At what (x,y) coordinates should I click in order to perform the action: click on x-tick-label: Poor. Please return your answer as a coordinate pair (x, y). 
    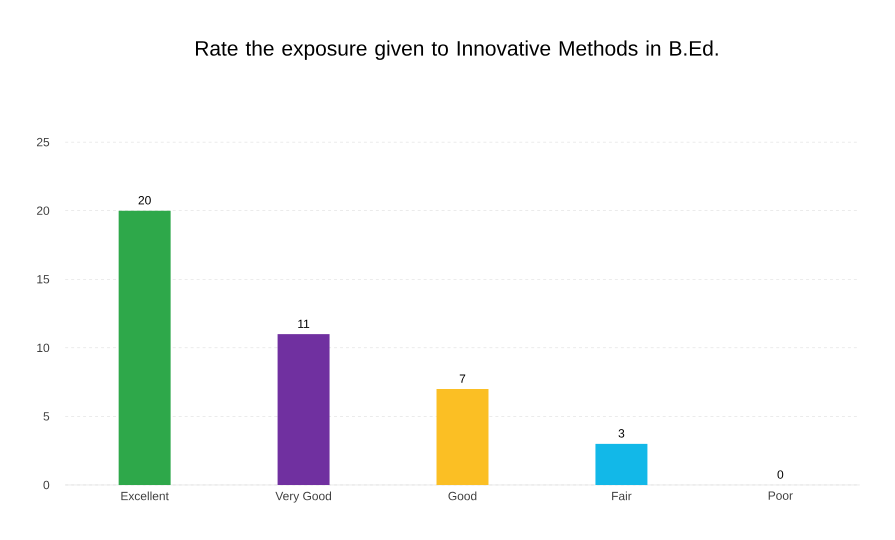
    Looking at the image, I should click on (780, 495).